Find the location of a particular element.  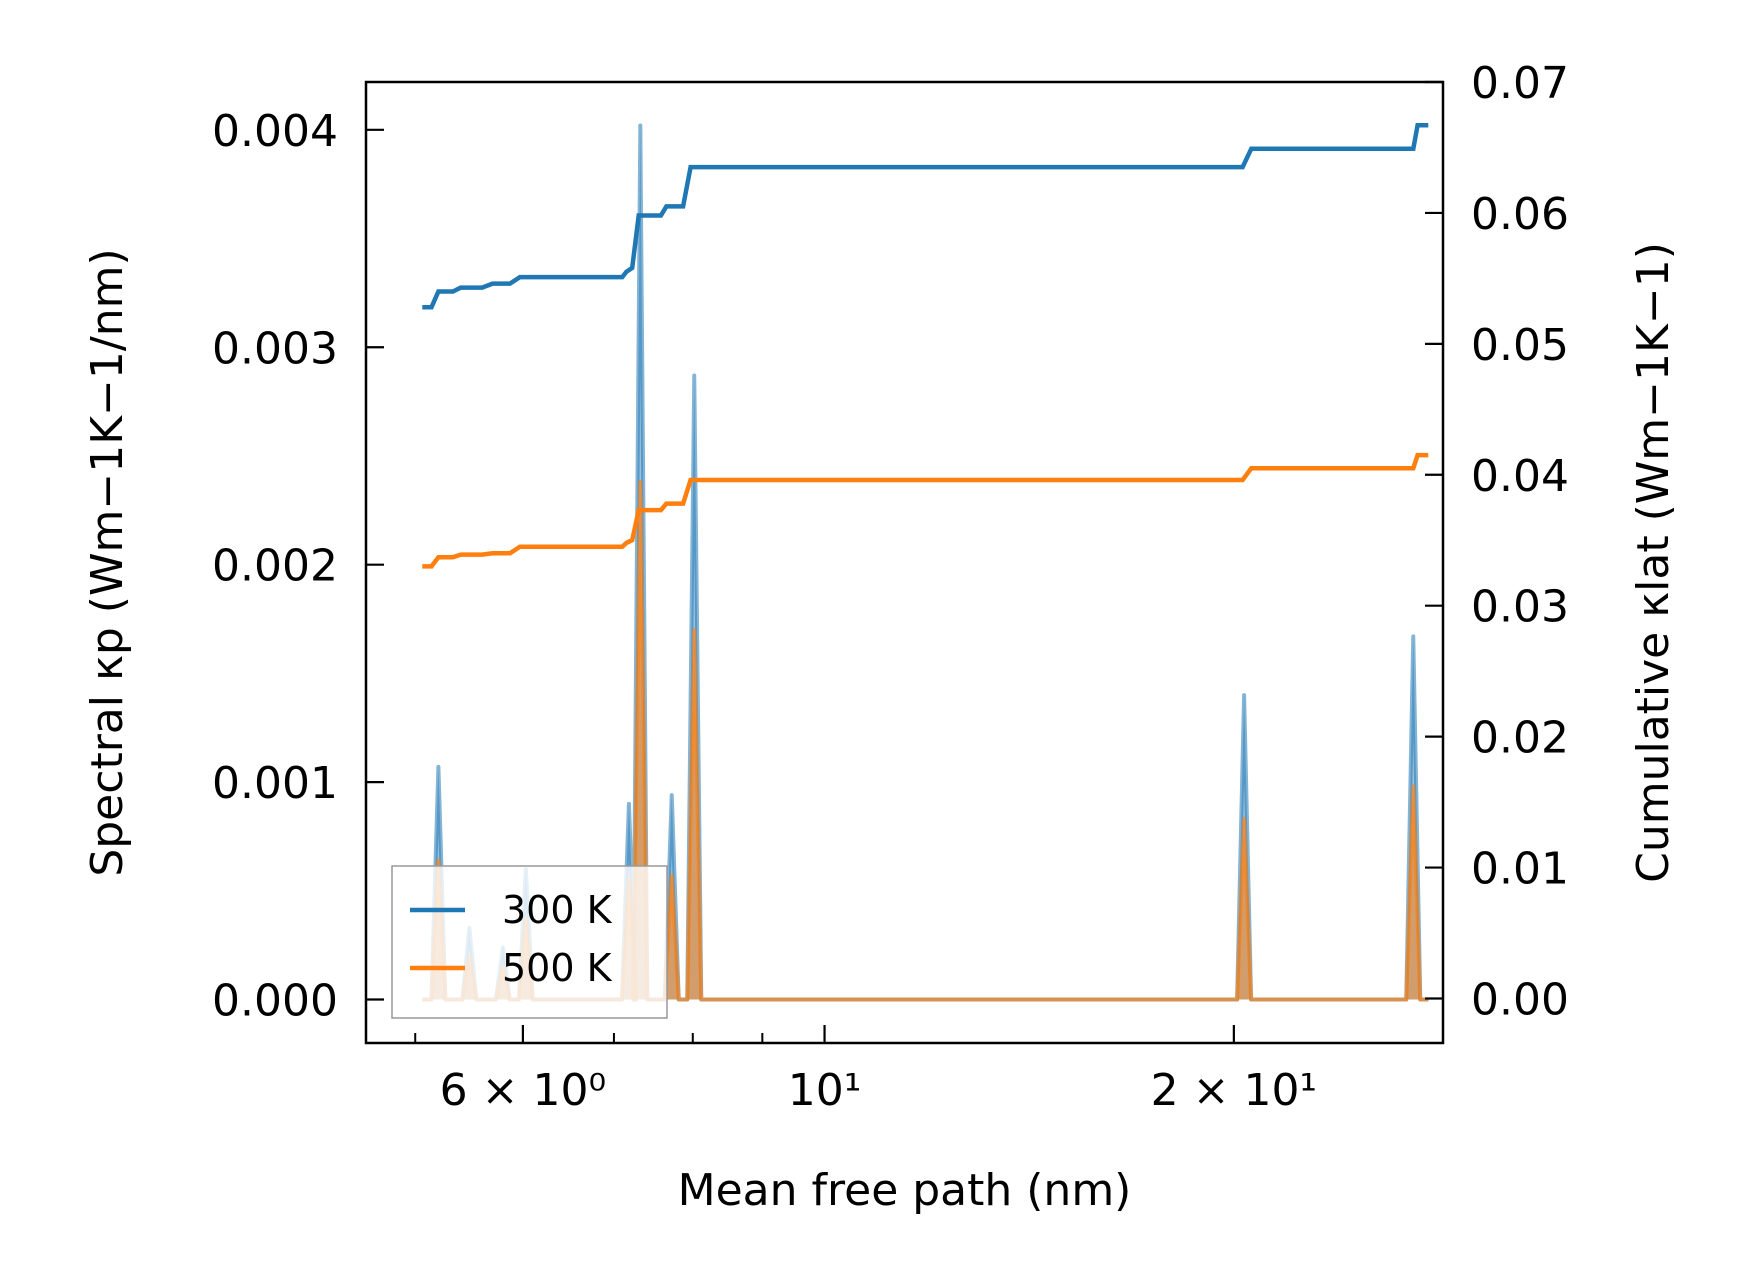

legend-label-0: 300 K is located at coordinates (557, 910).